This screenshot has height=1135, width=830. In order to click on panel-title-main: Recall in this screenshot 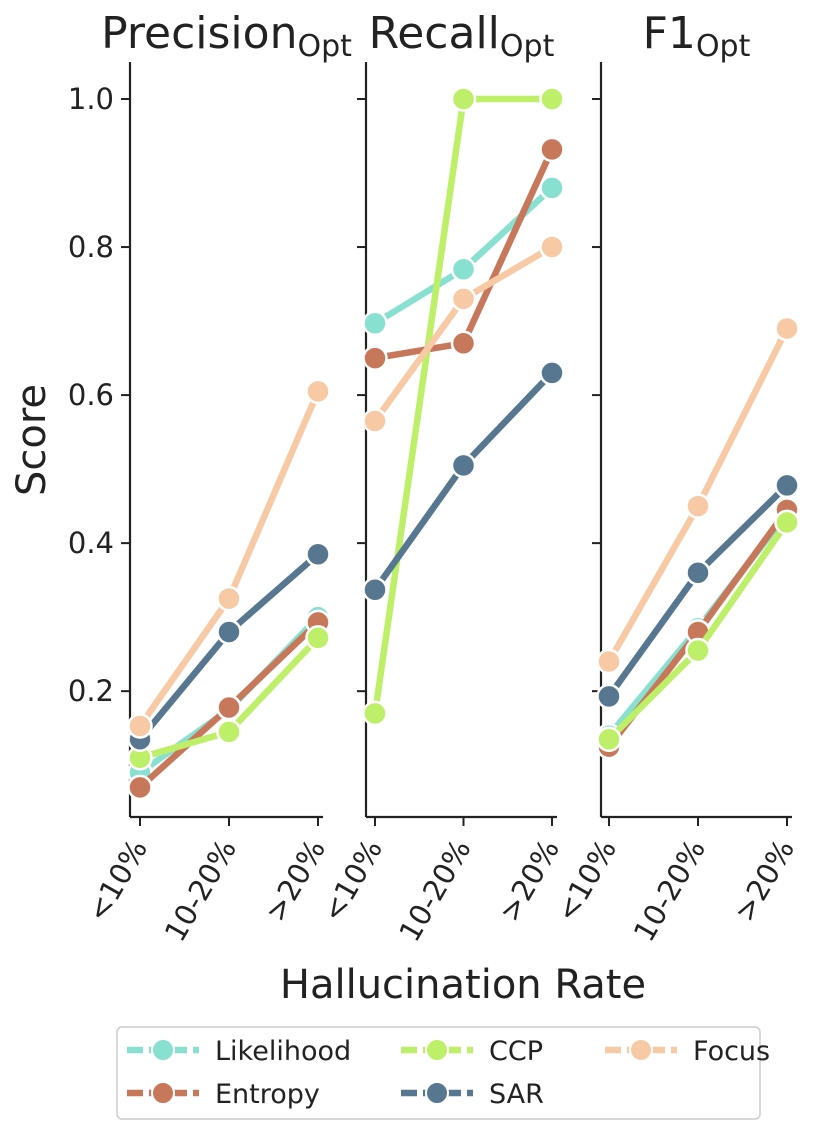, I will do `click(434, 33)`.